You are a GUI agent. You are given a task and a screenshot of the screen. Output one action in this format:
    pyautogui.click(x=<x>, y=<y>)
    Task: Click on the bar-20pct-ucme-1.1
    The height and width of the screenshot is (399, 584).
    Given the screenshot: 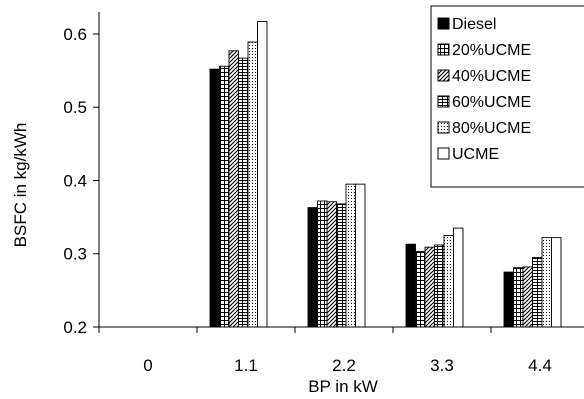 What is the action you would take?
    pyautogui.click(x=224, y=196)
    